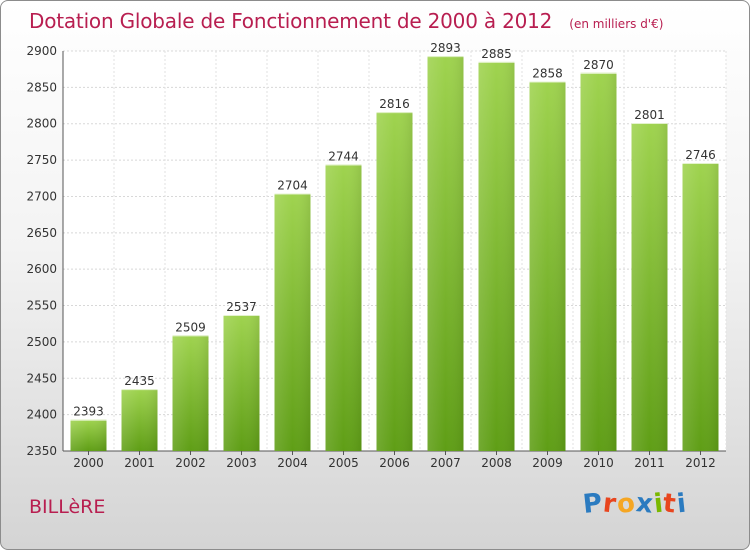 This screenshot has width=750, height=550. Describe the element at coordinates (41, 124) in the screenshot. I see `y-tick-label: 2800` at that location.